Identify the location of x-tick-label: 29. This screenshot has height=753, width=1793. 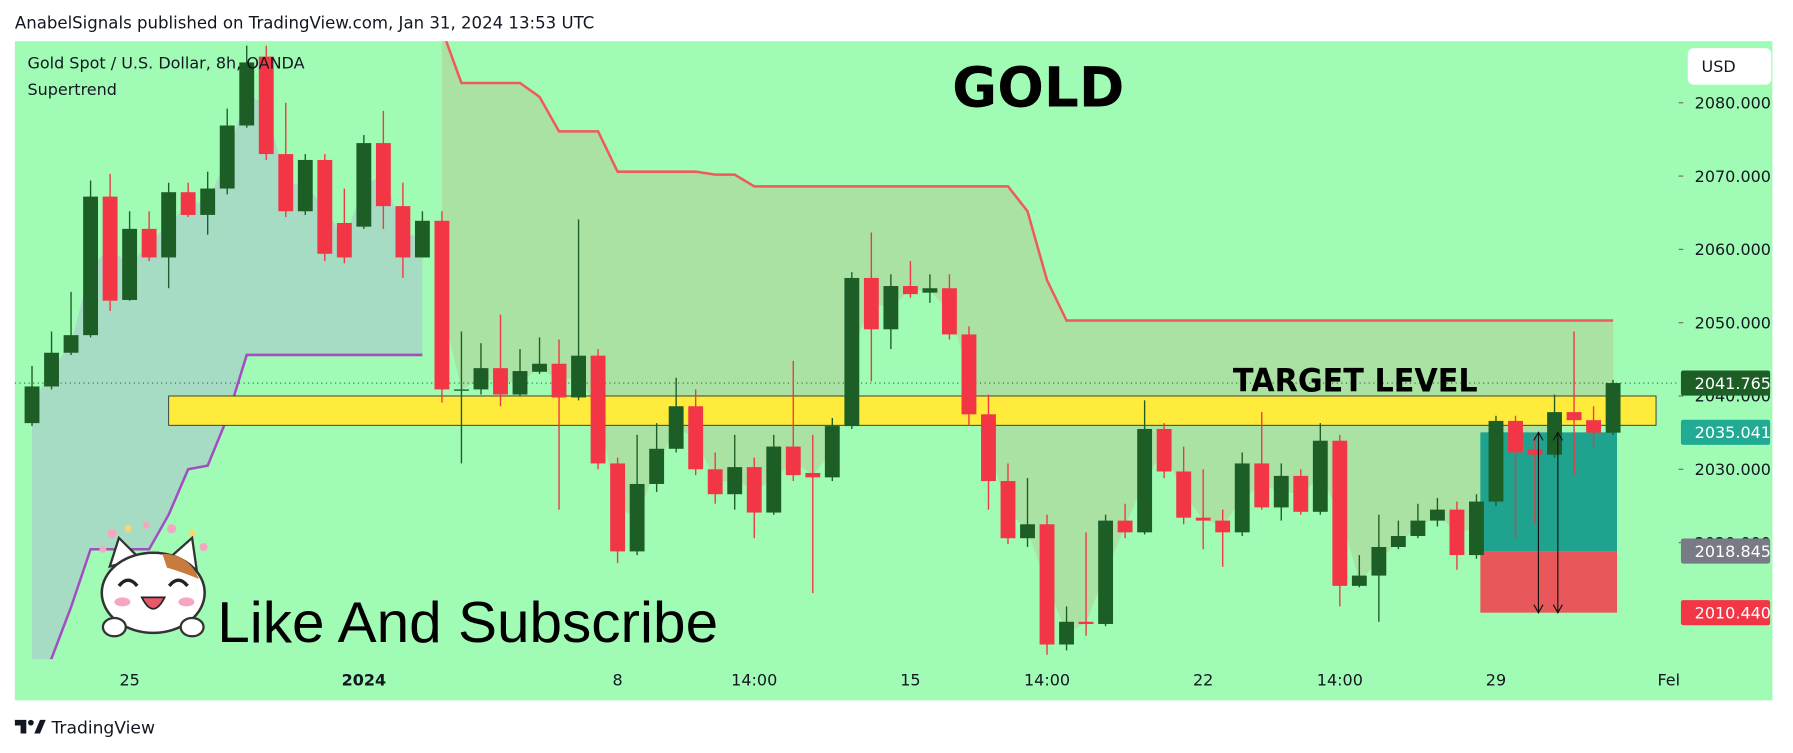
(1496, 679).